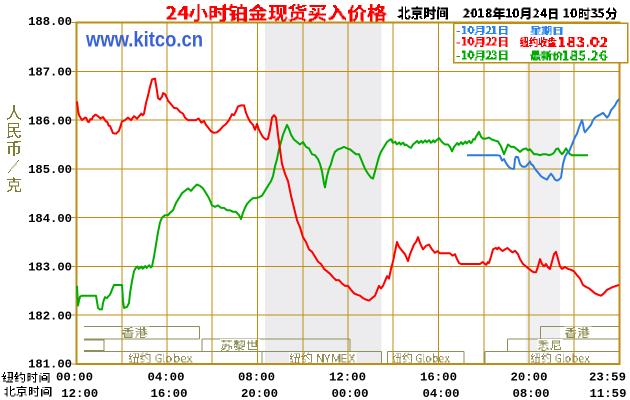 This screenshot has height=400, width=630. I want to click on svg-text: www.kitco.cn, so click(144, 40).